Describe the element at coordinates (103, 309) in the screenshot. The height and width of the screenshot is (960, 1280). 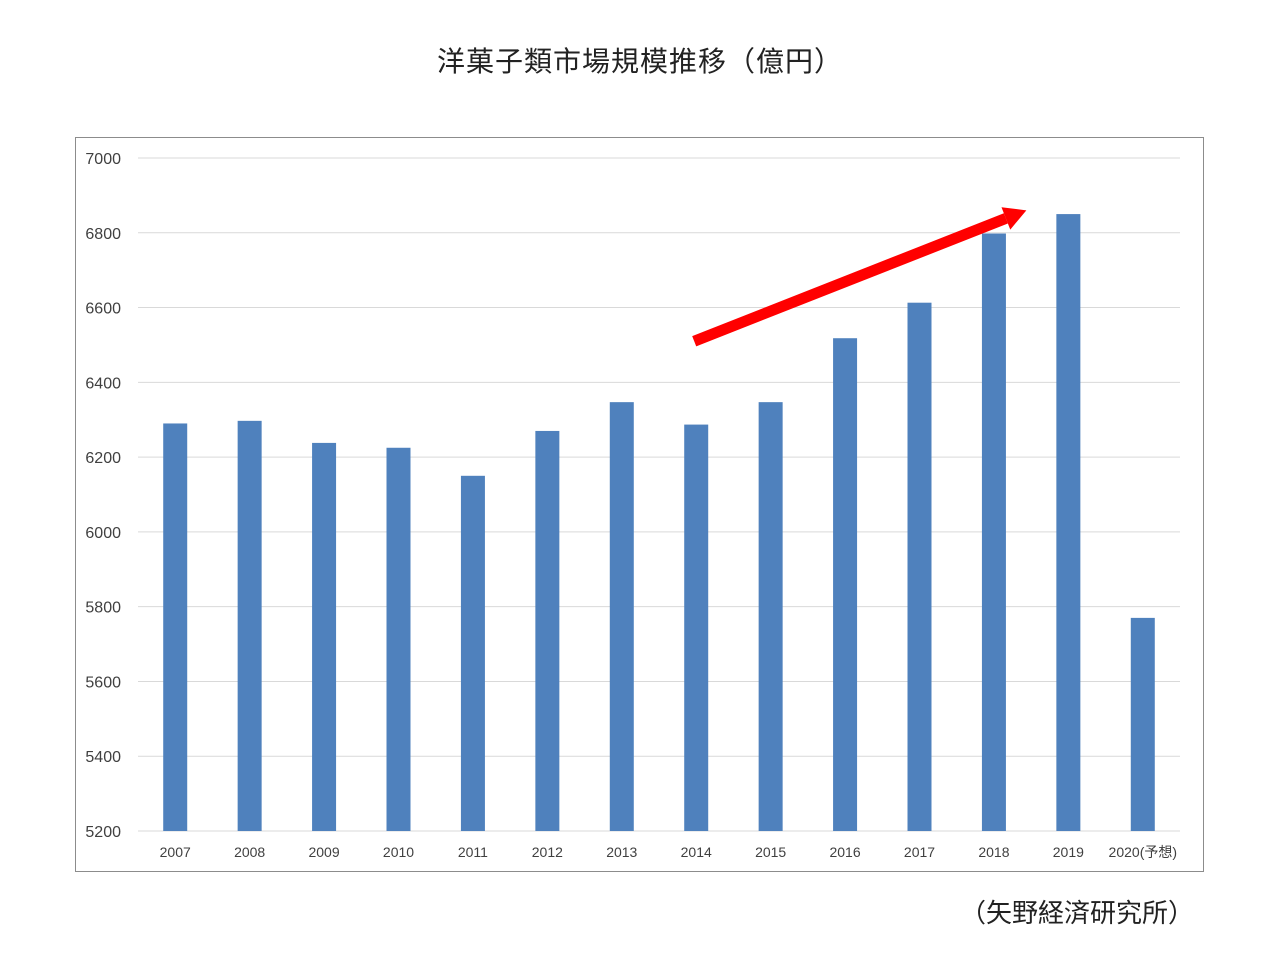
I see `y-tick-label: 6600` at that location.